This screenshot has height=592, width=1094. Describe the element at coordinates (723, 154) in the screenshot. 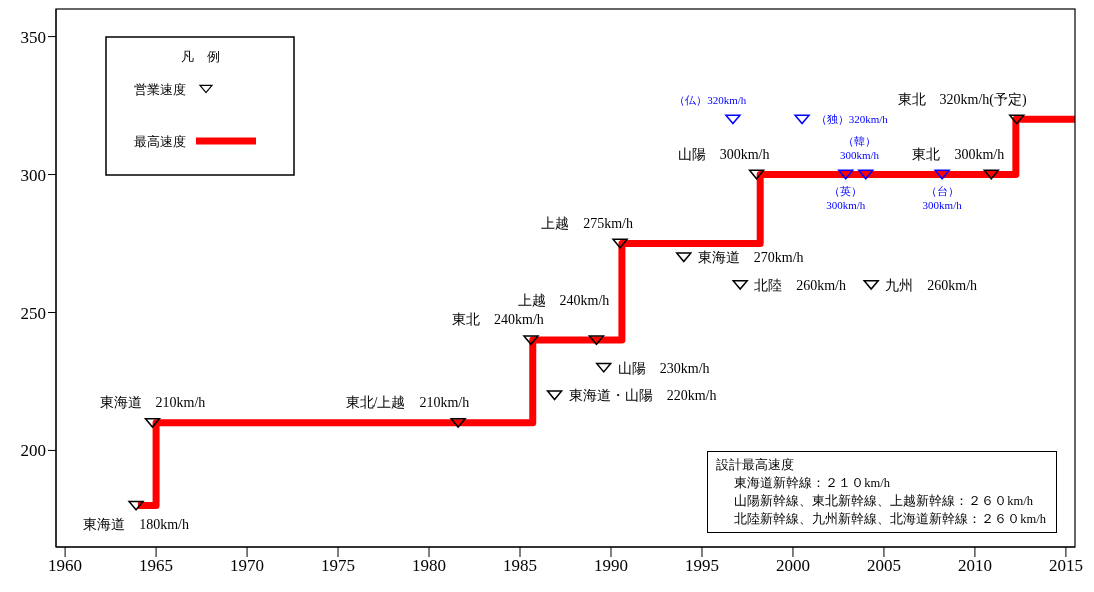

I see `annotation: 山陽 300km/h` at that location.